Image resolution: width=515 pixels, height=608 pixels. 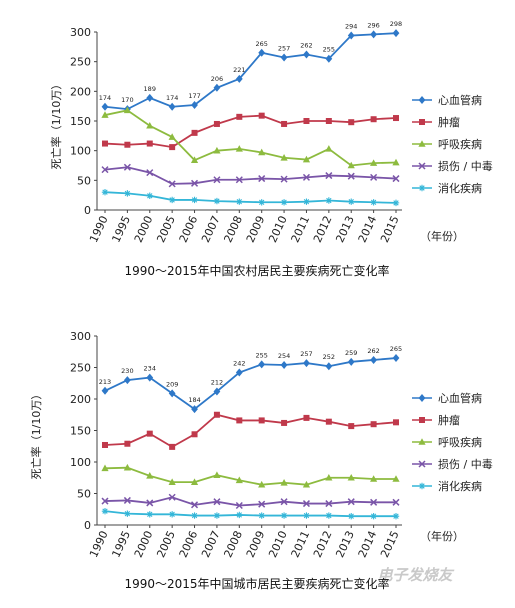 I want to click on data-label: 242, so click(x=239, y=364).